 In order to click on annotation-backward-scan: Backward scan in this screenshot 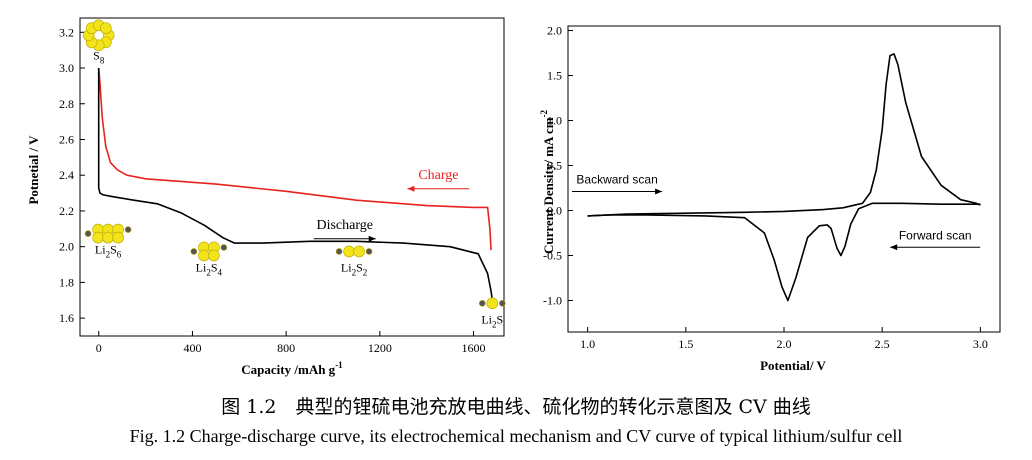, I will do `click(616, 180)`.